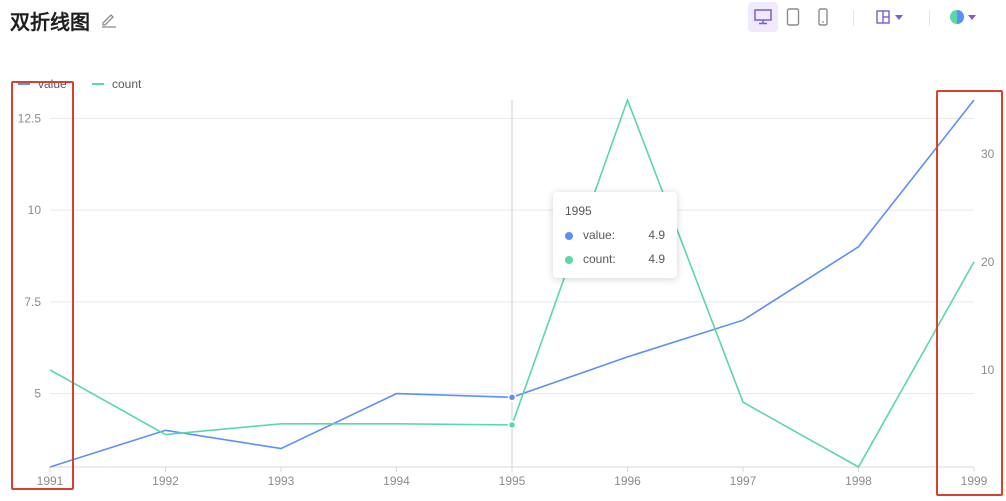 The image size is (1006, 501). I want to click on layout-icon, so click(889, 17).